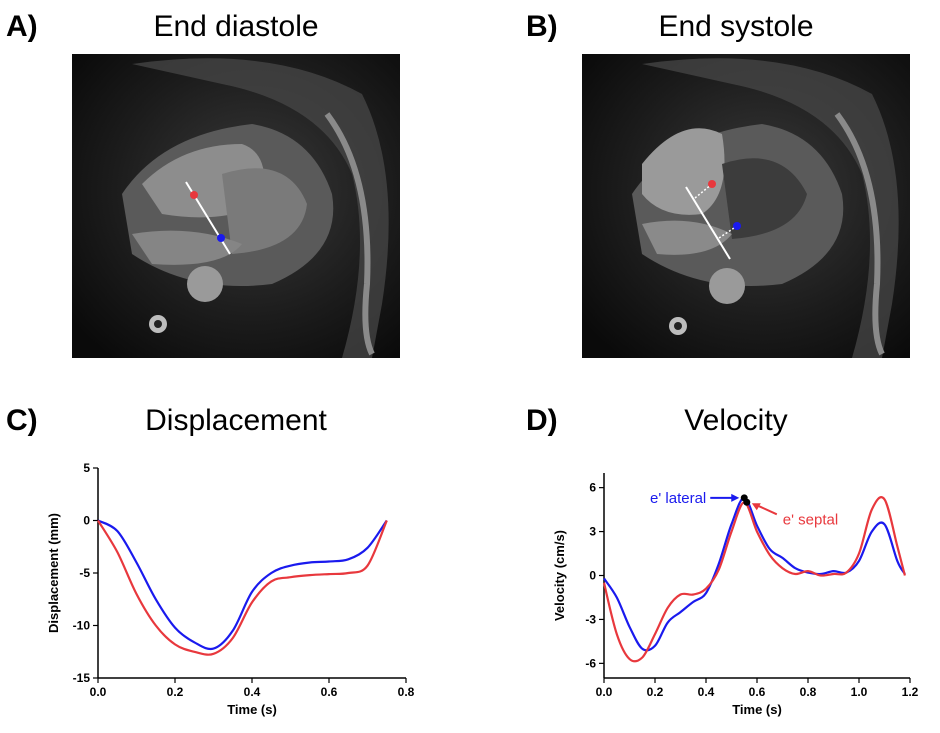  What do you see at coordinates (590, 663) in the screenshot?
I see `y-tick-label: -6` at bounding box center [590, 663].